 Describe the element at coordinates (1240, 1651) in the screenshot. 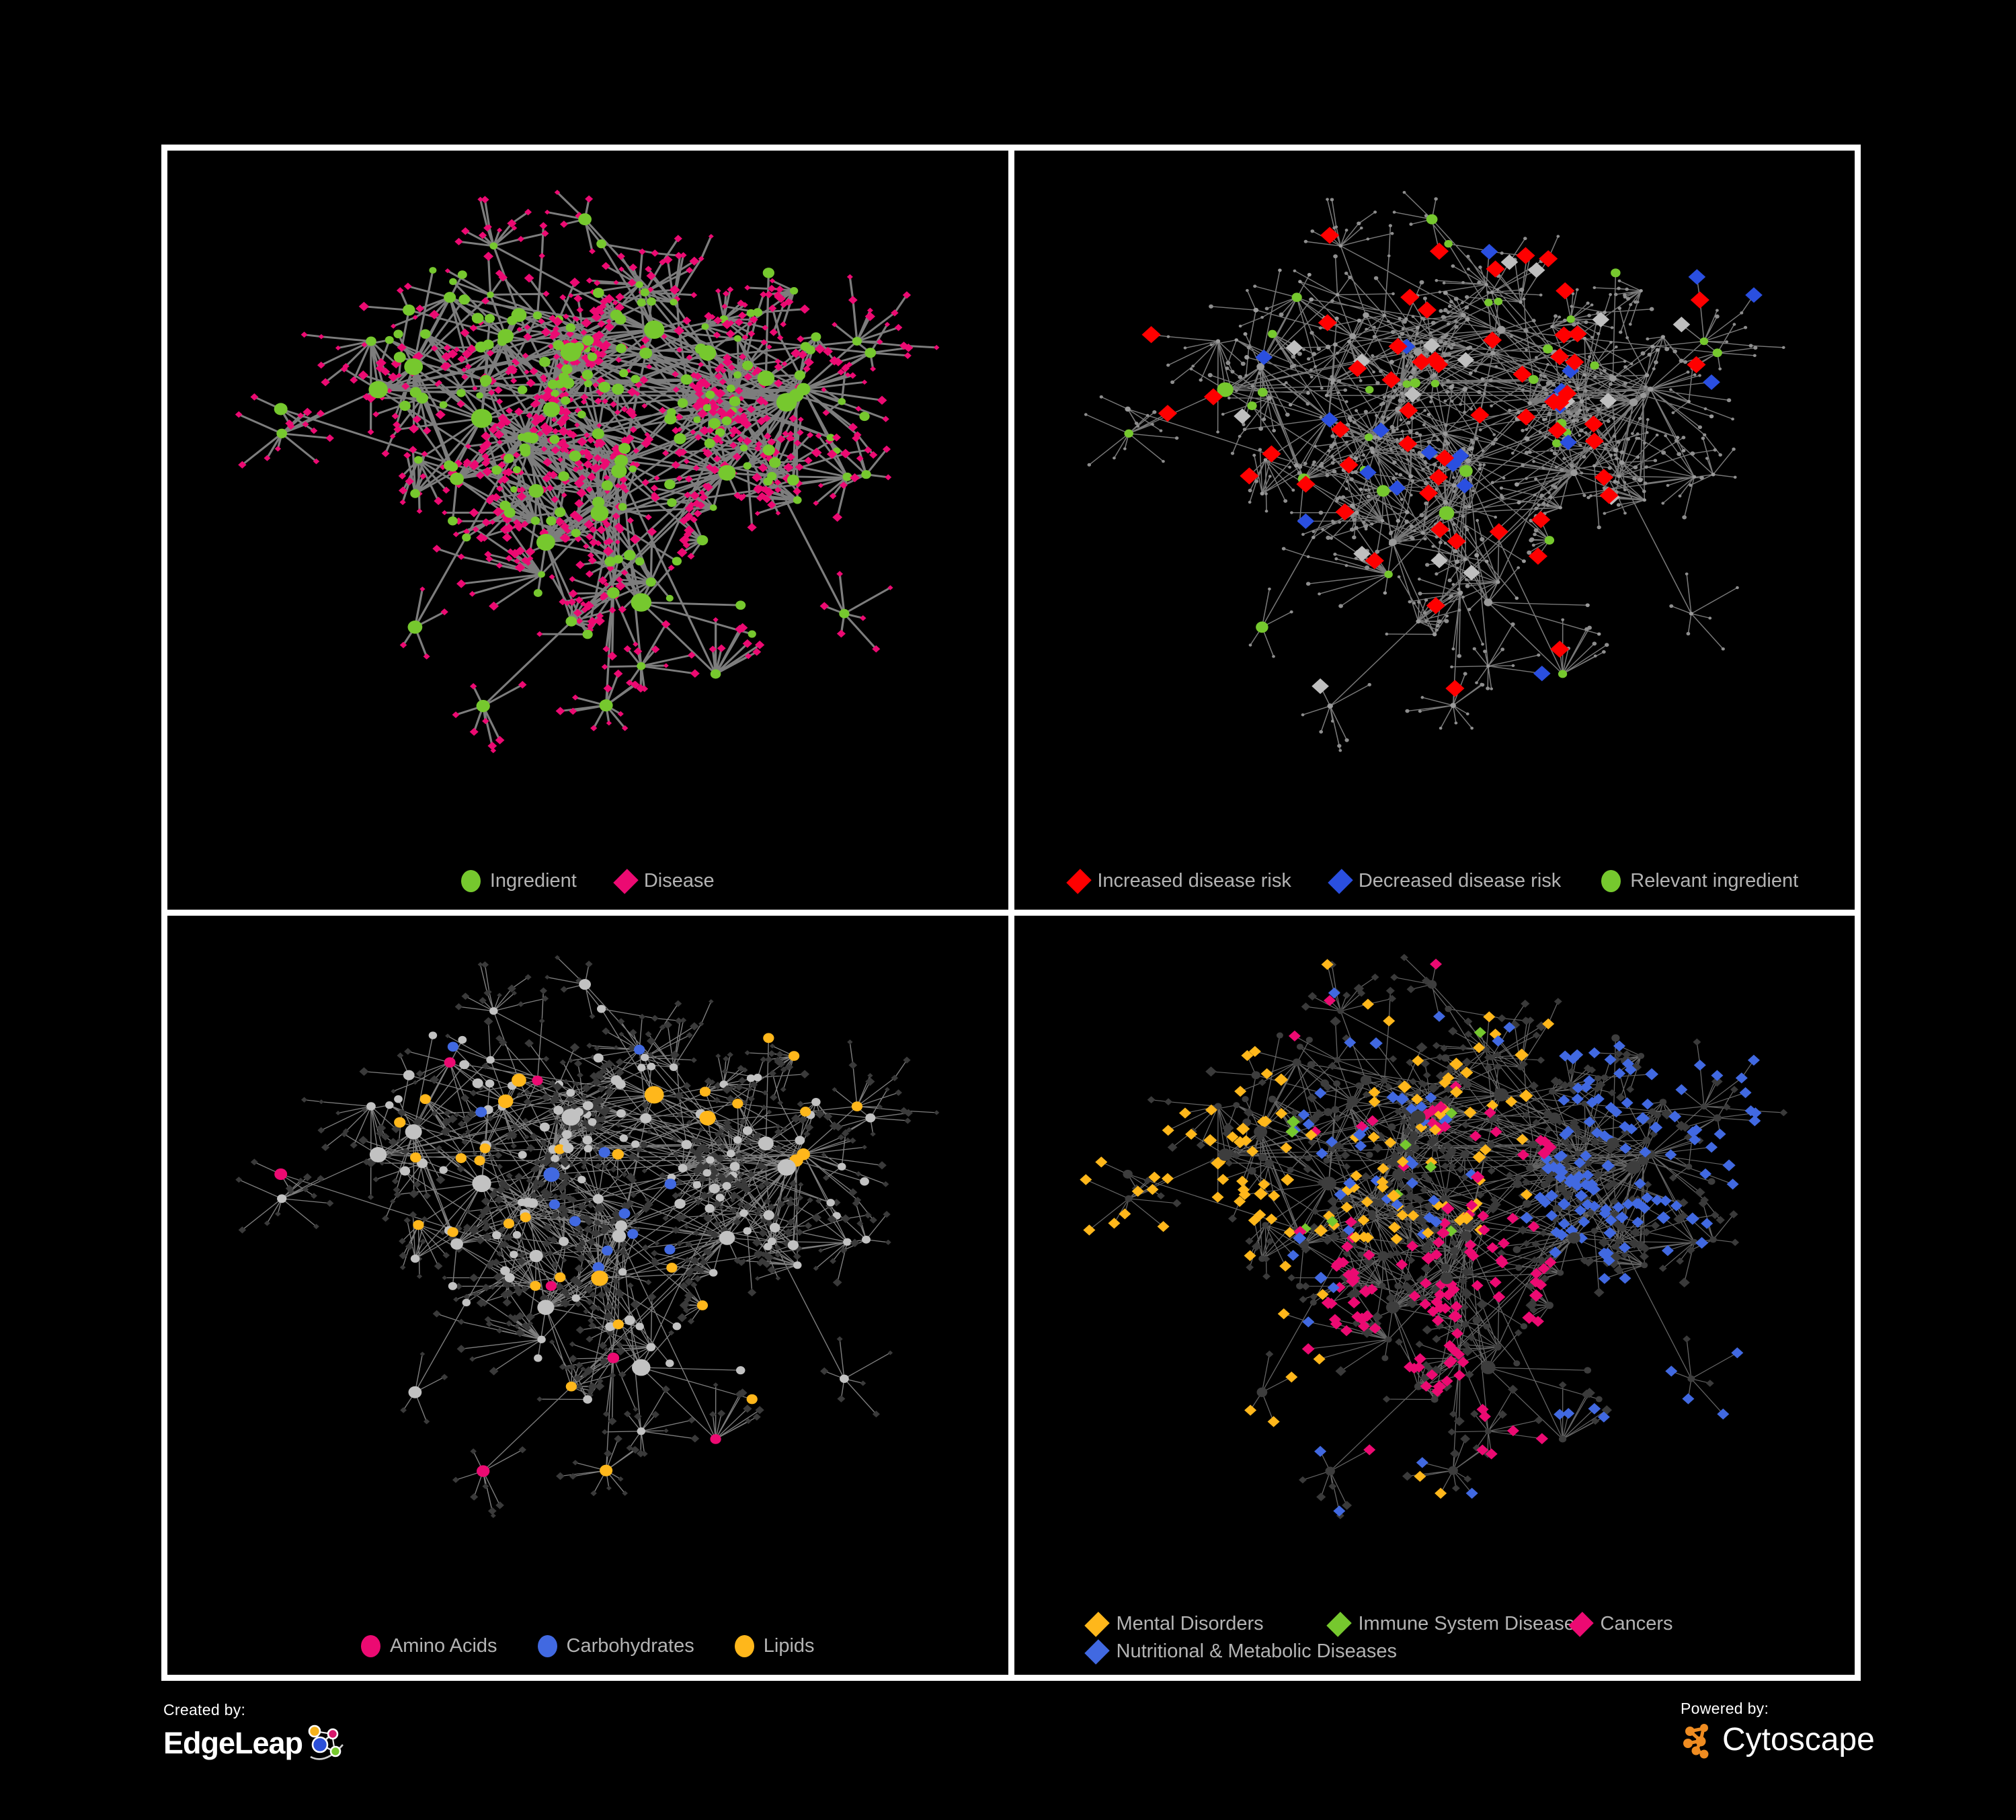

I see `legend-item-nutritional-metabolic-diseases: Nutritional & Metabolic Diseases` at that location.